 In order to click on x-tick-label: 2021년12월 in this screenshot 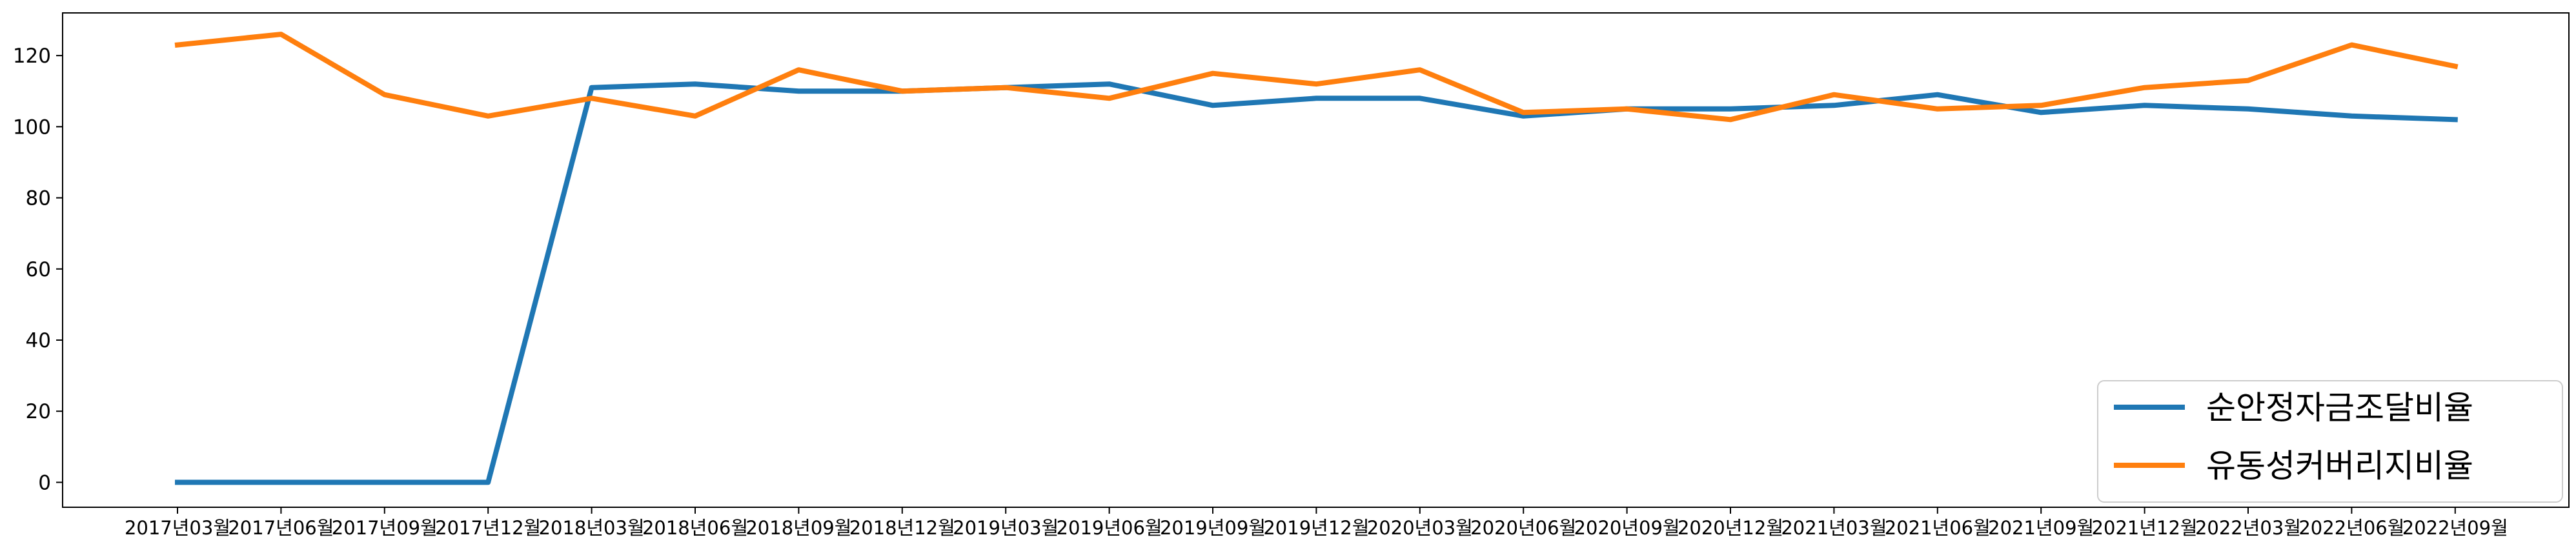, I will do `click(2145, 528)`.